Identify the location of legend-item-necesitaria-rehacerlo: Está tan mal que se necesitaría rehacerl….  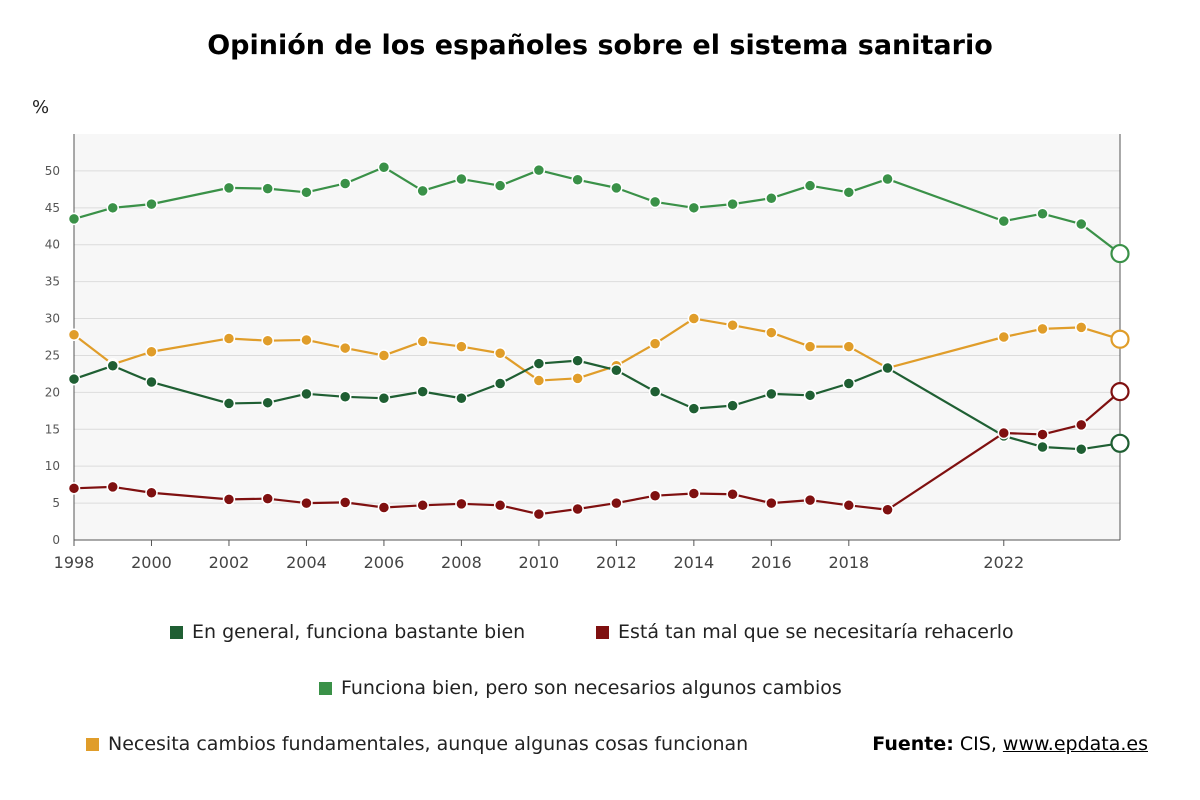
(805, 632).